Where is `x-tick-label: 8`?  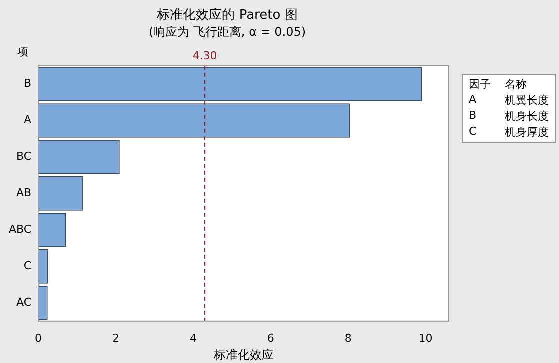 x-tick-label: 8 is located at coordinates (348, 338).